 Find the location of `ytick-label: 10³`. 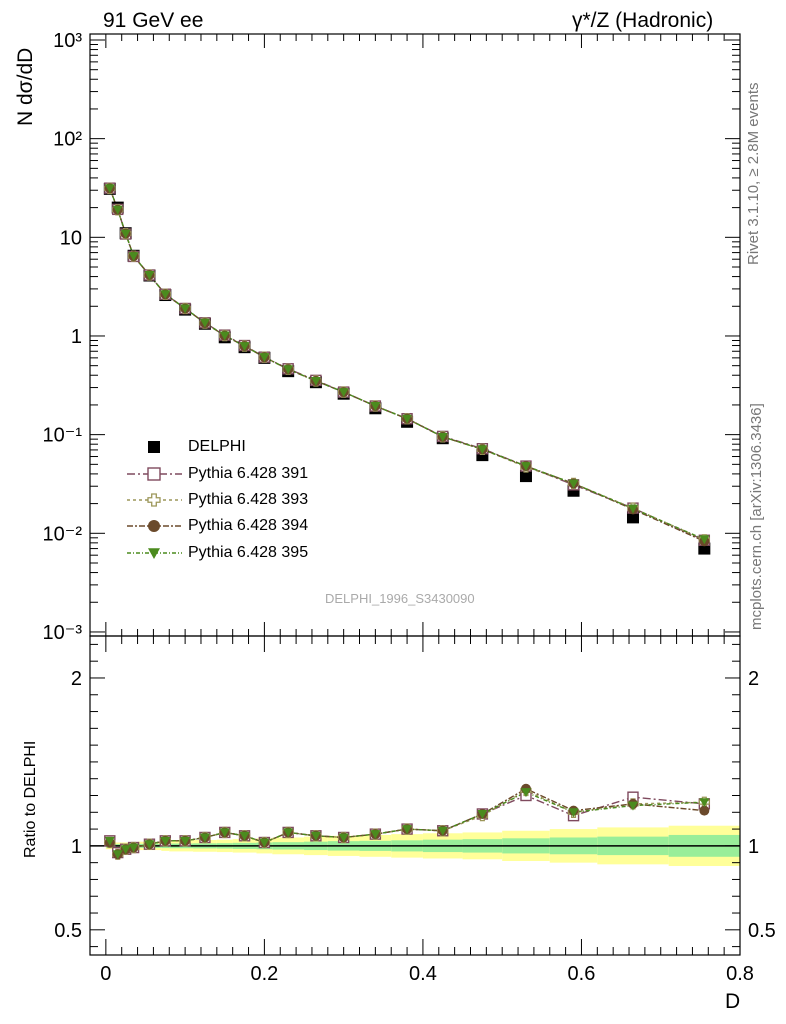

ytick-label: 10³ is located at coordinates (67, 41).